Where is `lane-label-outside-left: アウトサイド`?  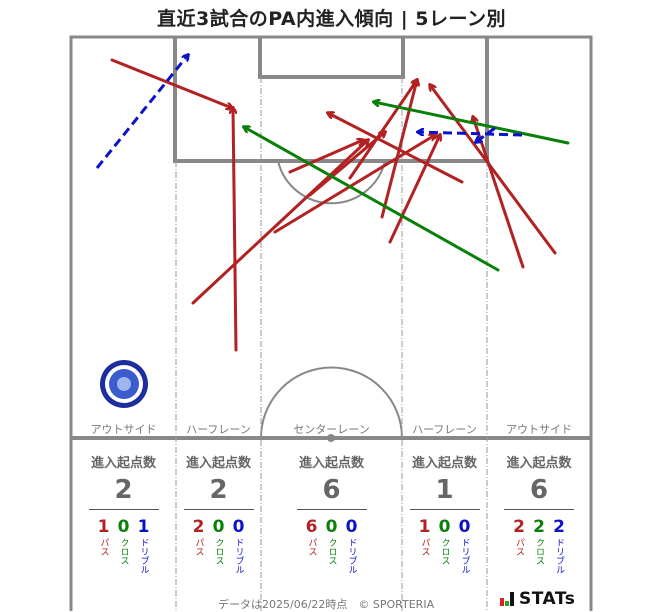
lane-label-outside-left: アウトサイド is located at coordinates (123, 429).